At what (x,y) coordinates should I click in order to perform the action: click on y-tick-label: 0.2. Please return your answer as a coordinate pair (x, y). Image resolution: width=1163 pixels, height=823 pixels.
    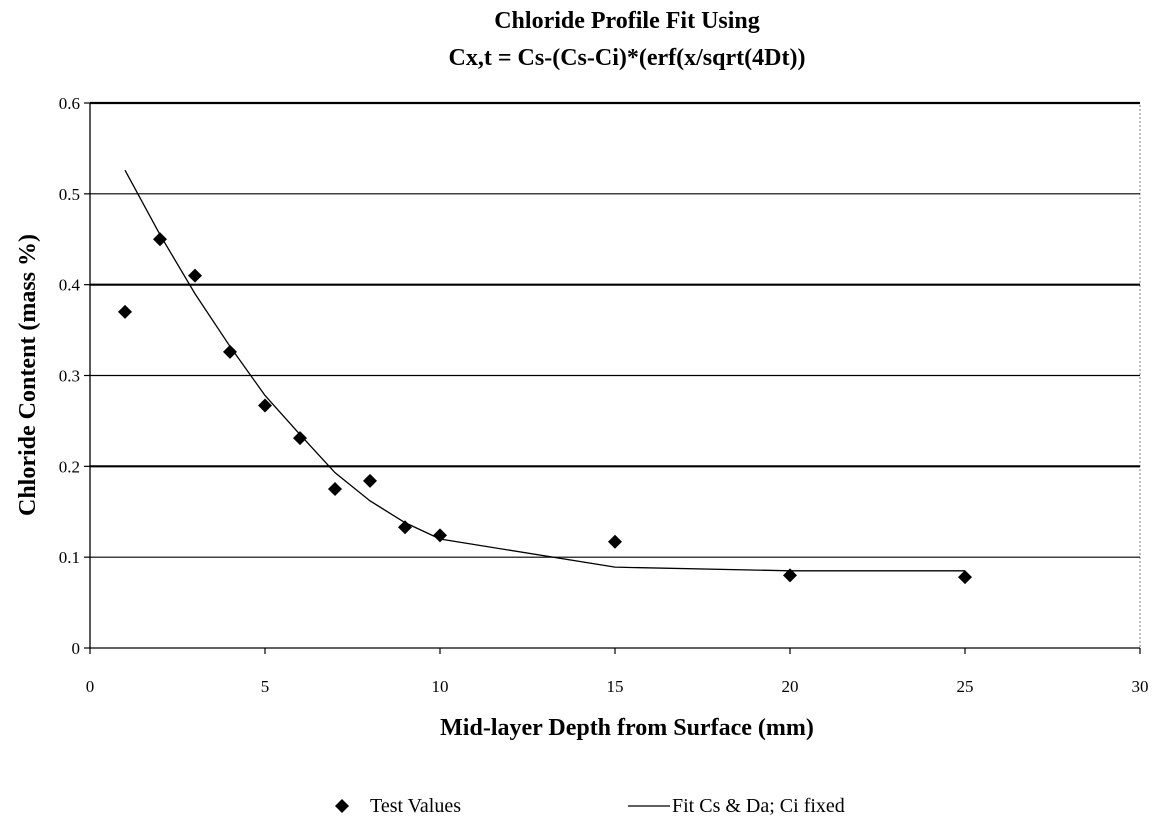
    Looking at the image, I should click on (69, 466).